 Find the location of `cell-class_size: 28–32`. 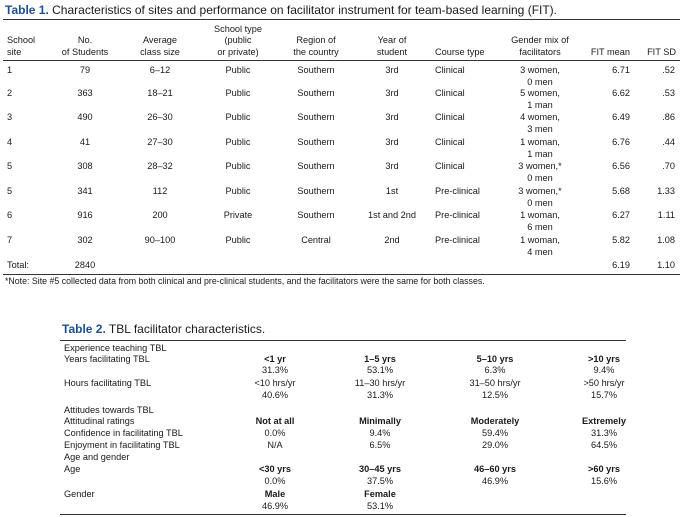

cell-class_size: 28–32 is located at coordinates (160, 166).